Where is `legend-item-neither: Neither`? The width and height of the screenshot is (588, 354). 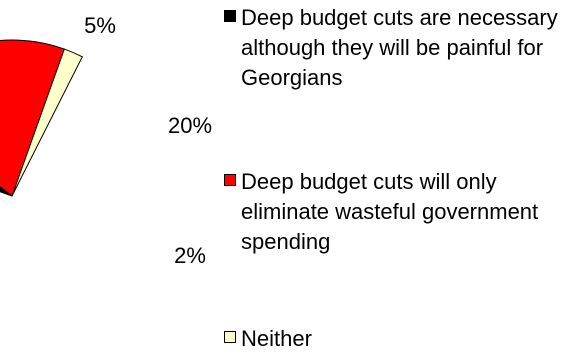
legend-item-neither: Neither is located at coordinates (402, 339).